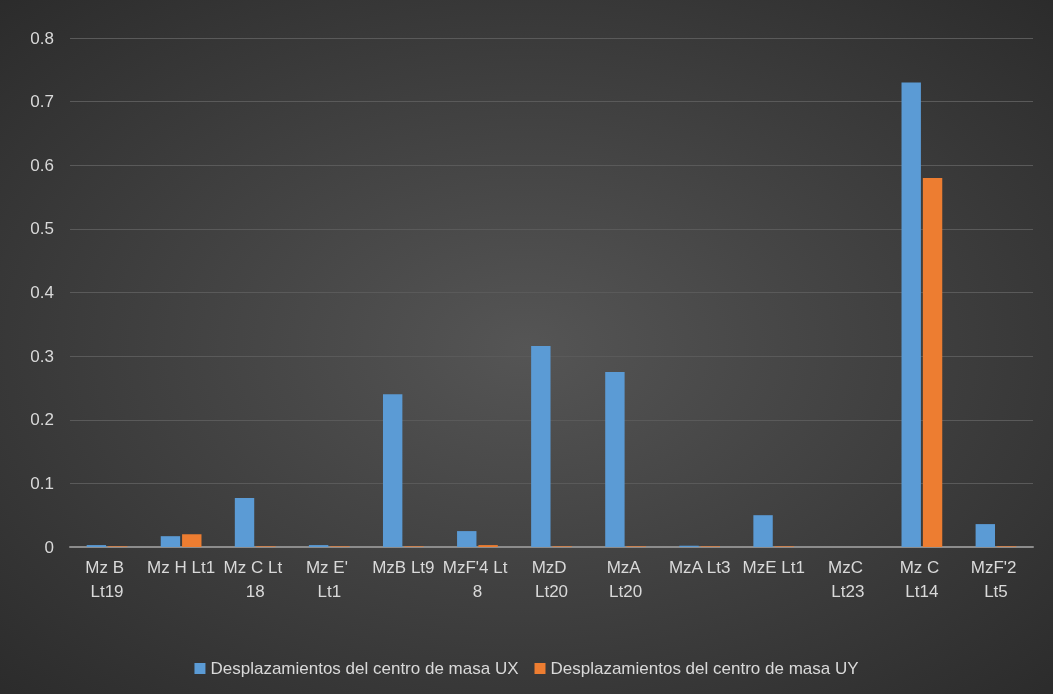 This screenshot has height=694, width=1053. Describe the element at coordinates (704, 668) in the screenshot. I see `legend-label: Desplazamientos del centro de masa UY` at that location.